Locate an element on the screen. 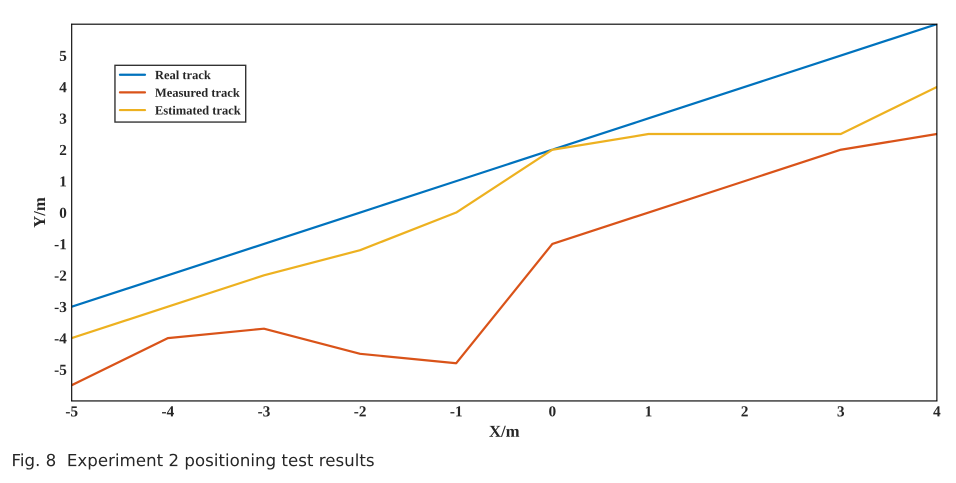  y-tick-label: -3 is located at coordinates (60, 307).